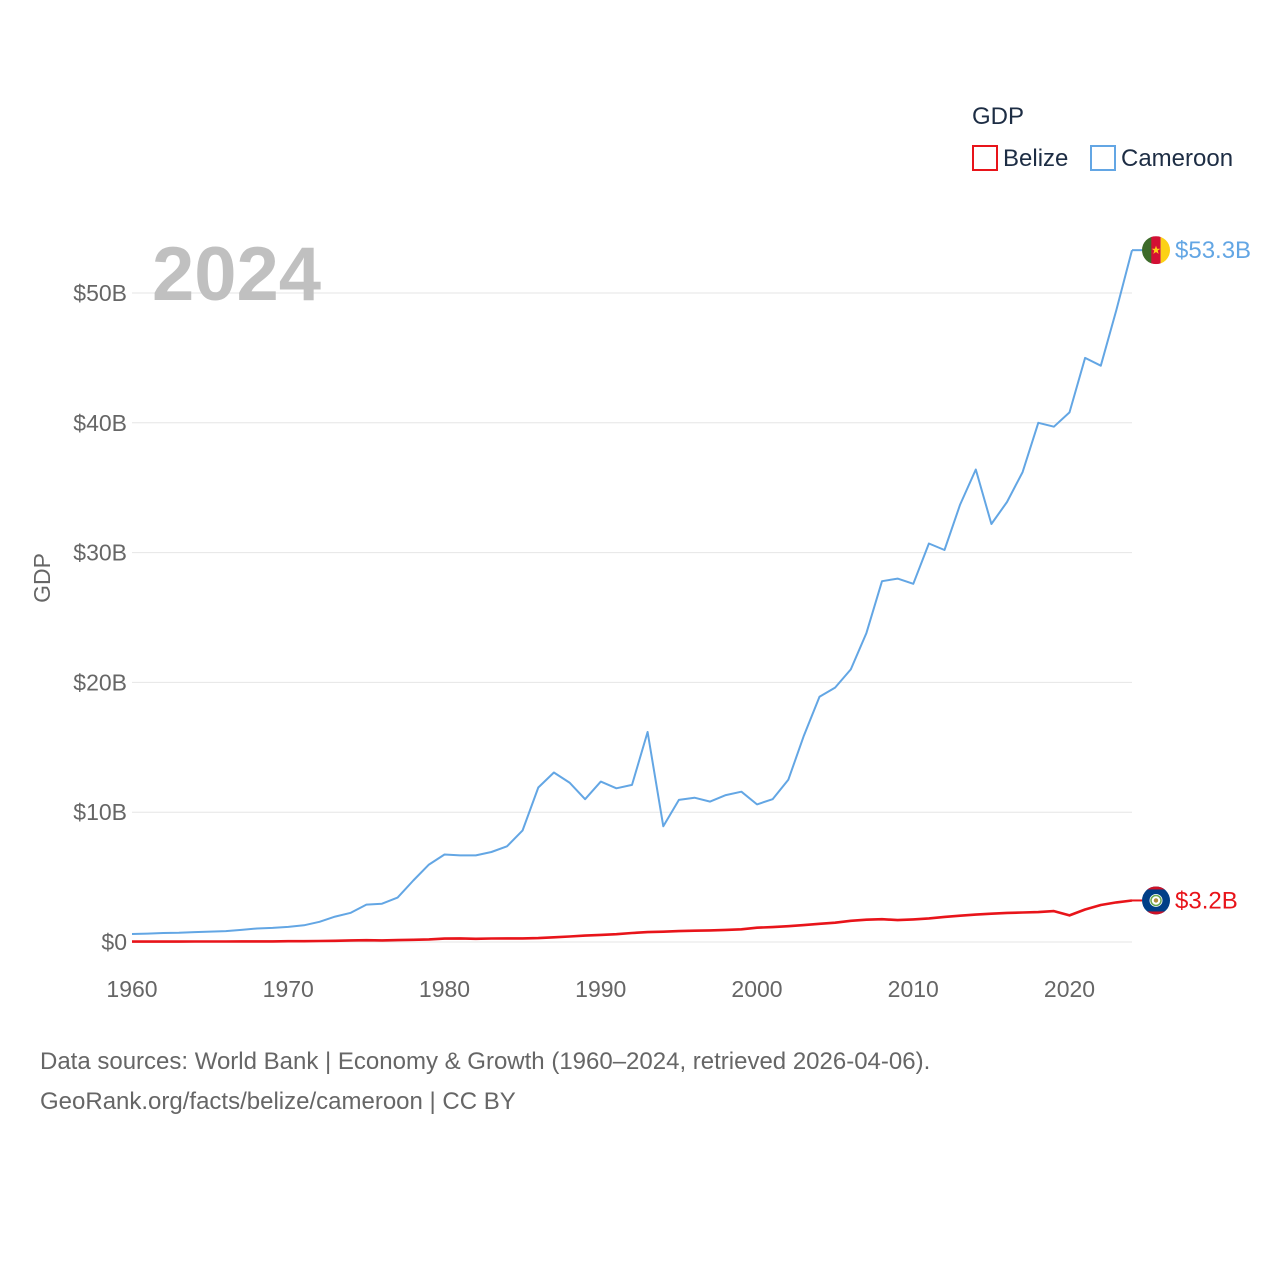  Describe the element at coordinates (114, 942) in the screenshot. I see `y-tick-label: $0` at that location.